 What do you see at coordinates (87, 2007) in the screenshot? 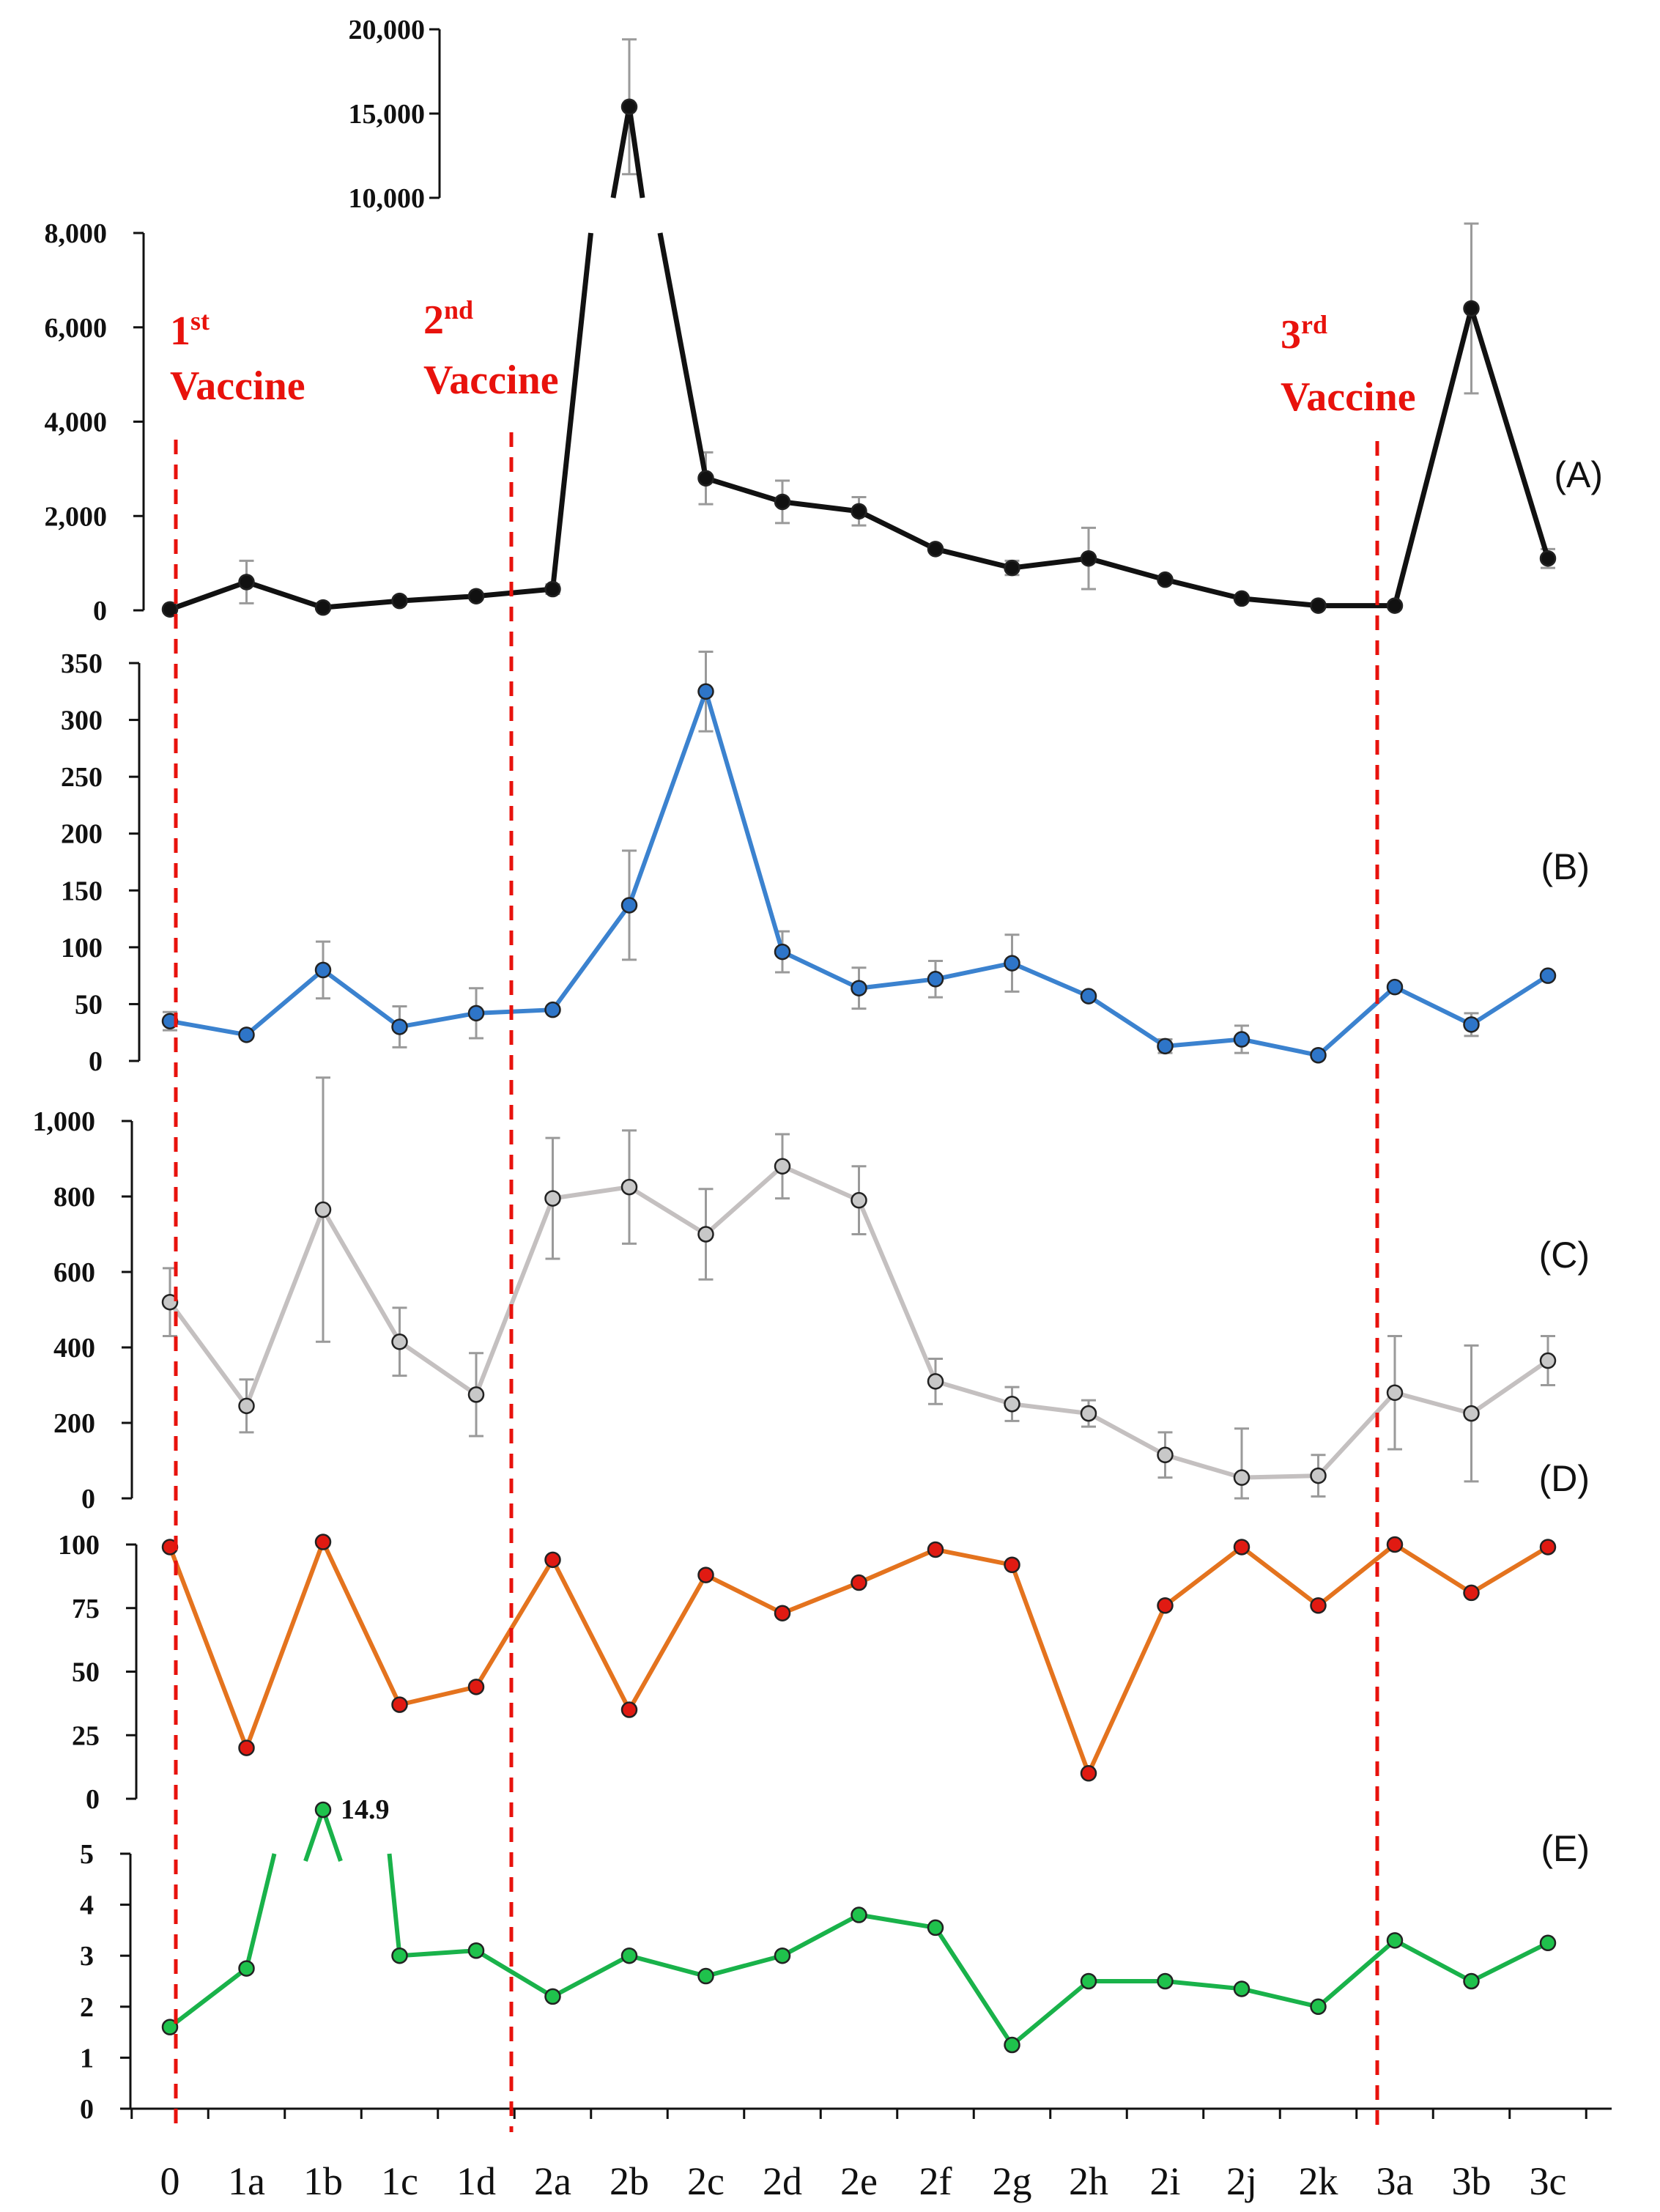
I see `y-tick-label: 2` at bounding box center [87, 2007].